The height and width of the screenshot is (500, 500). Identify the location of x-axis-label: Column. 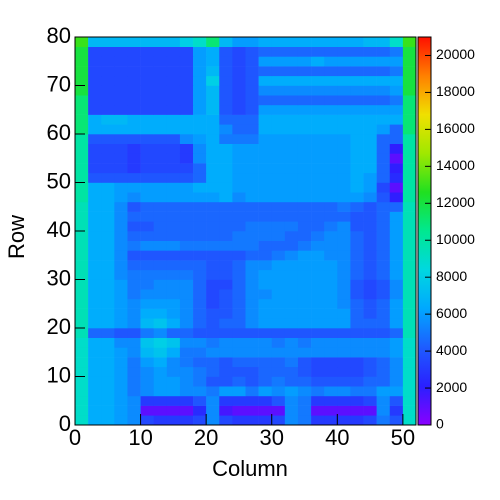
(250, 468).